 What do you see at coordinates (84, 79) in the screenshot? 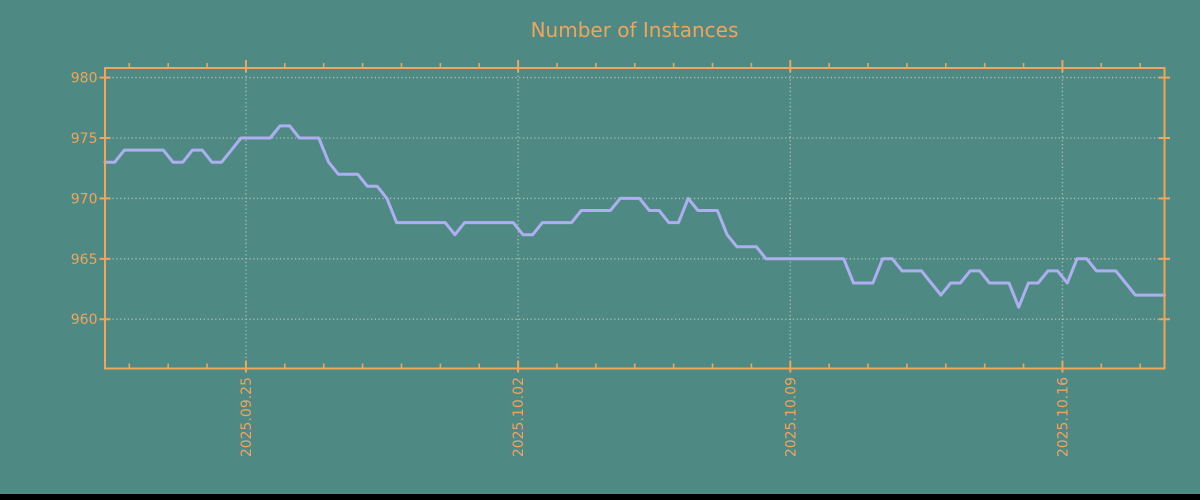
I see `y-tick-label: 980` at bounding box center [84, 79].